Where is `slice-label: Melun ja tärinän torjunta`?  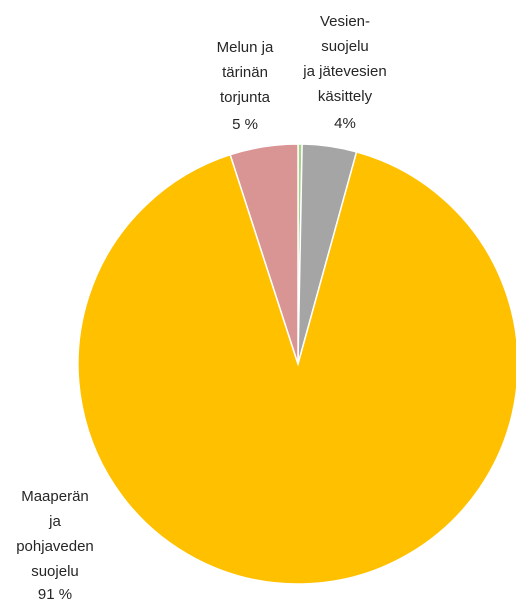
slice-label: Melun ja tärinän torjunta is located at coordinates (245, 72).